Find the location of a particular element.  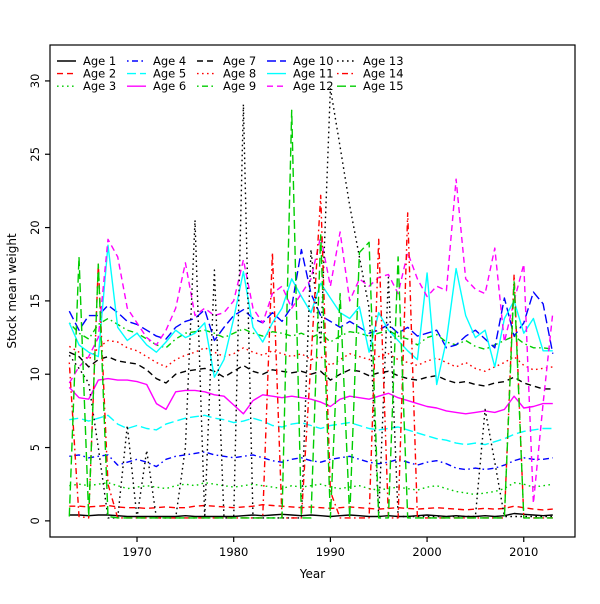

legend-item-age-5: Age 5 is located at coordinates (156, 74).